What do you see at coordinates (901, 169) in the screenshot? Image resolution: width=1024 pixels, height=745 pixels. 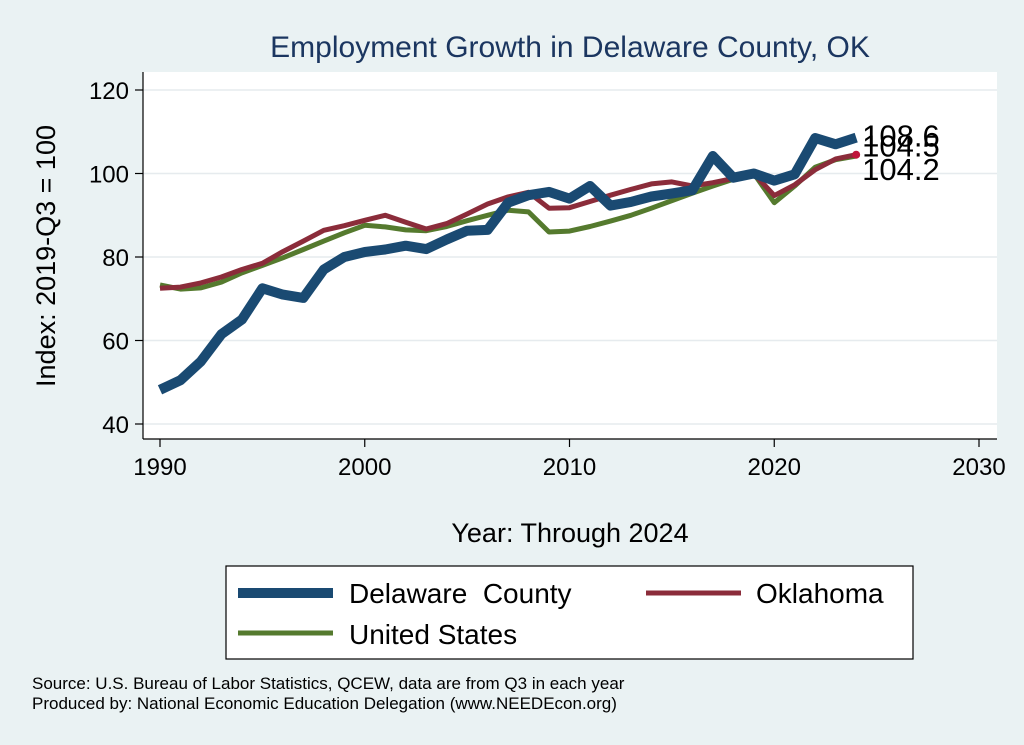 I see `end-label-united-states: 104.2` at bounding box center [901, 169].